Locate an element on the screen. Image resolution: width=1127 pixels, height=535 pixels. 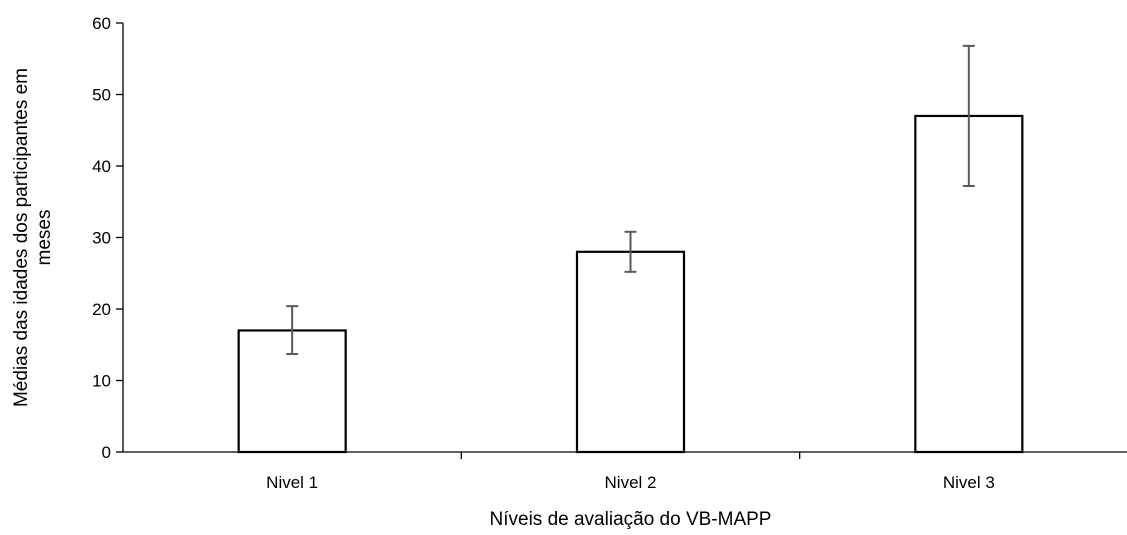
y-axis-title-line-2: meses is located at coordinates (44, 238).